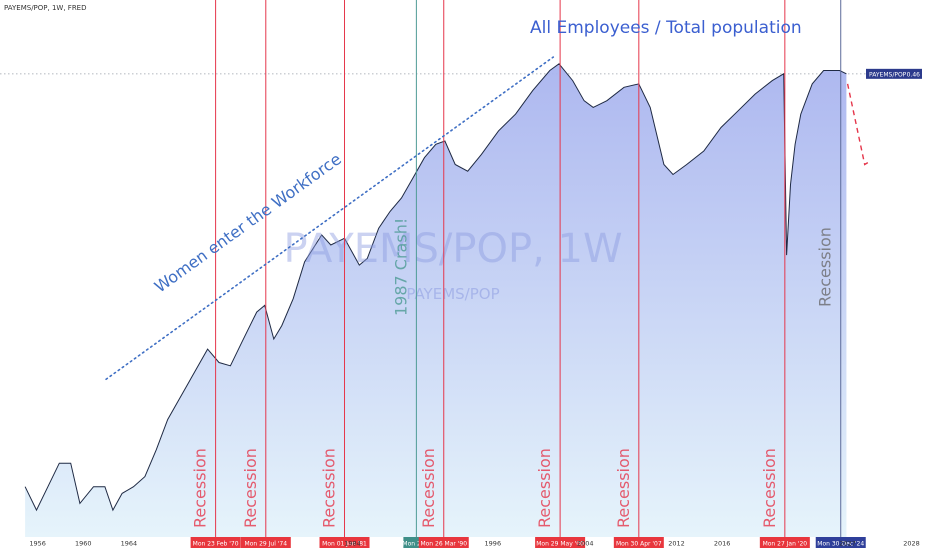  I want to click on event-date-label-7: Mon 30 Apr '07, so click(639, 544).